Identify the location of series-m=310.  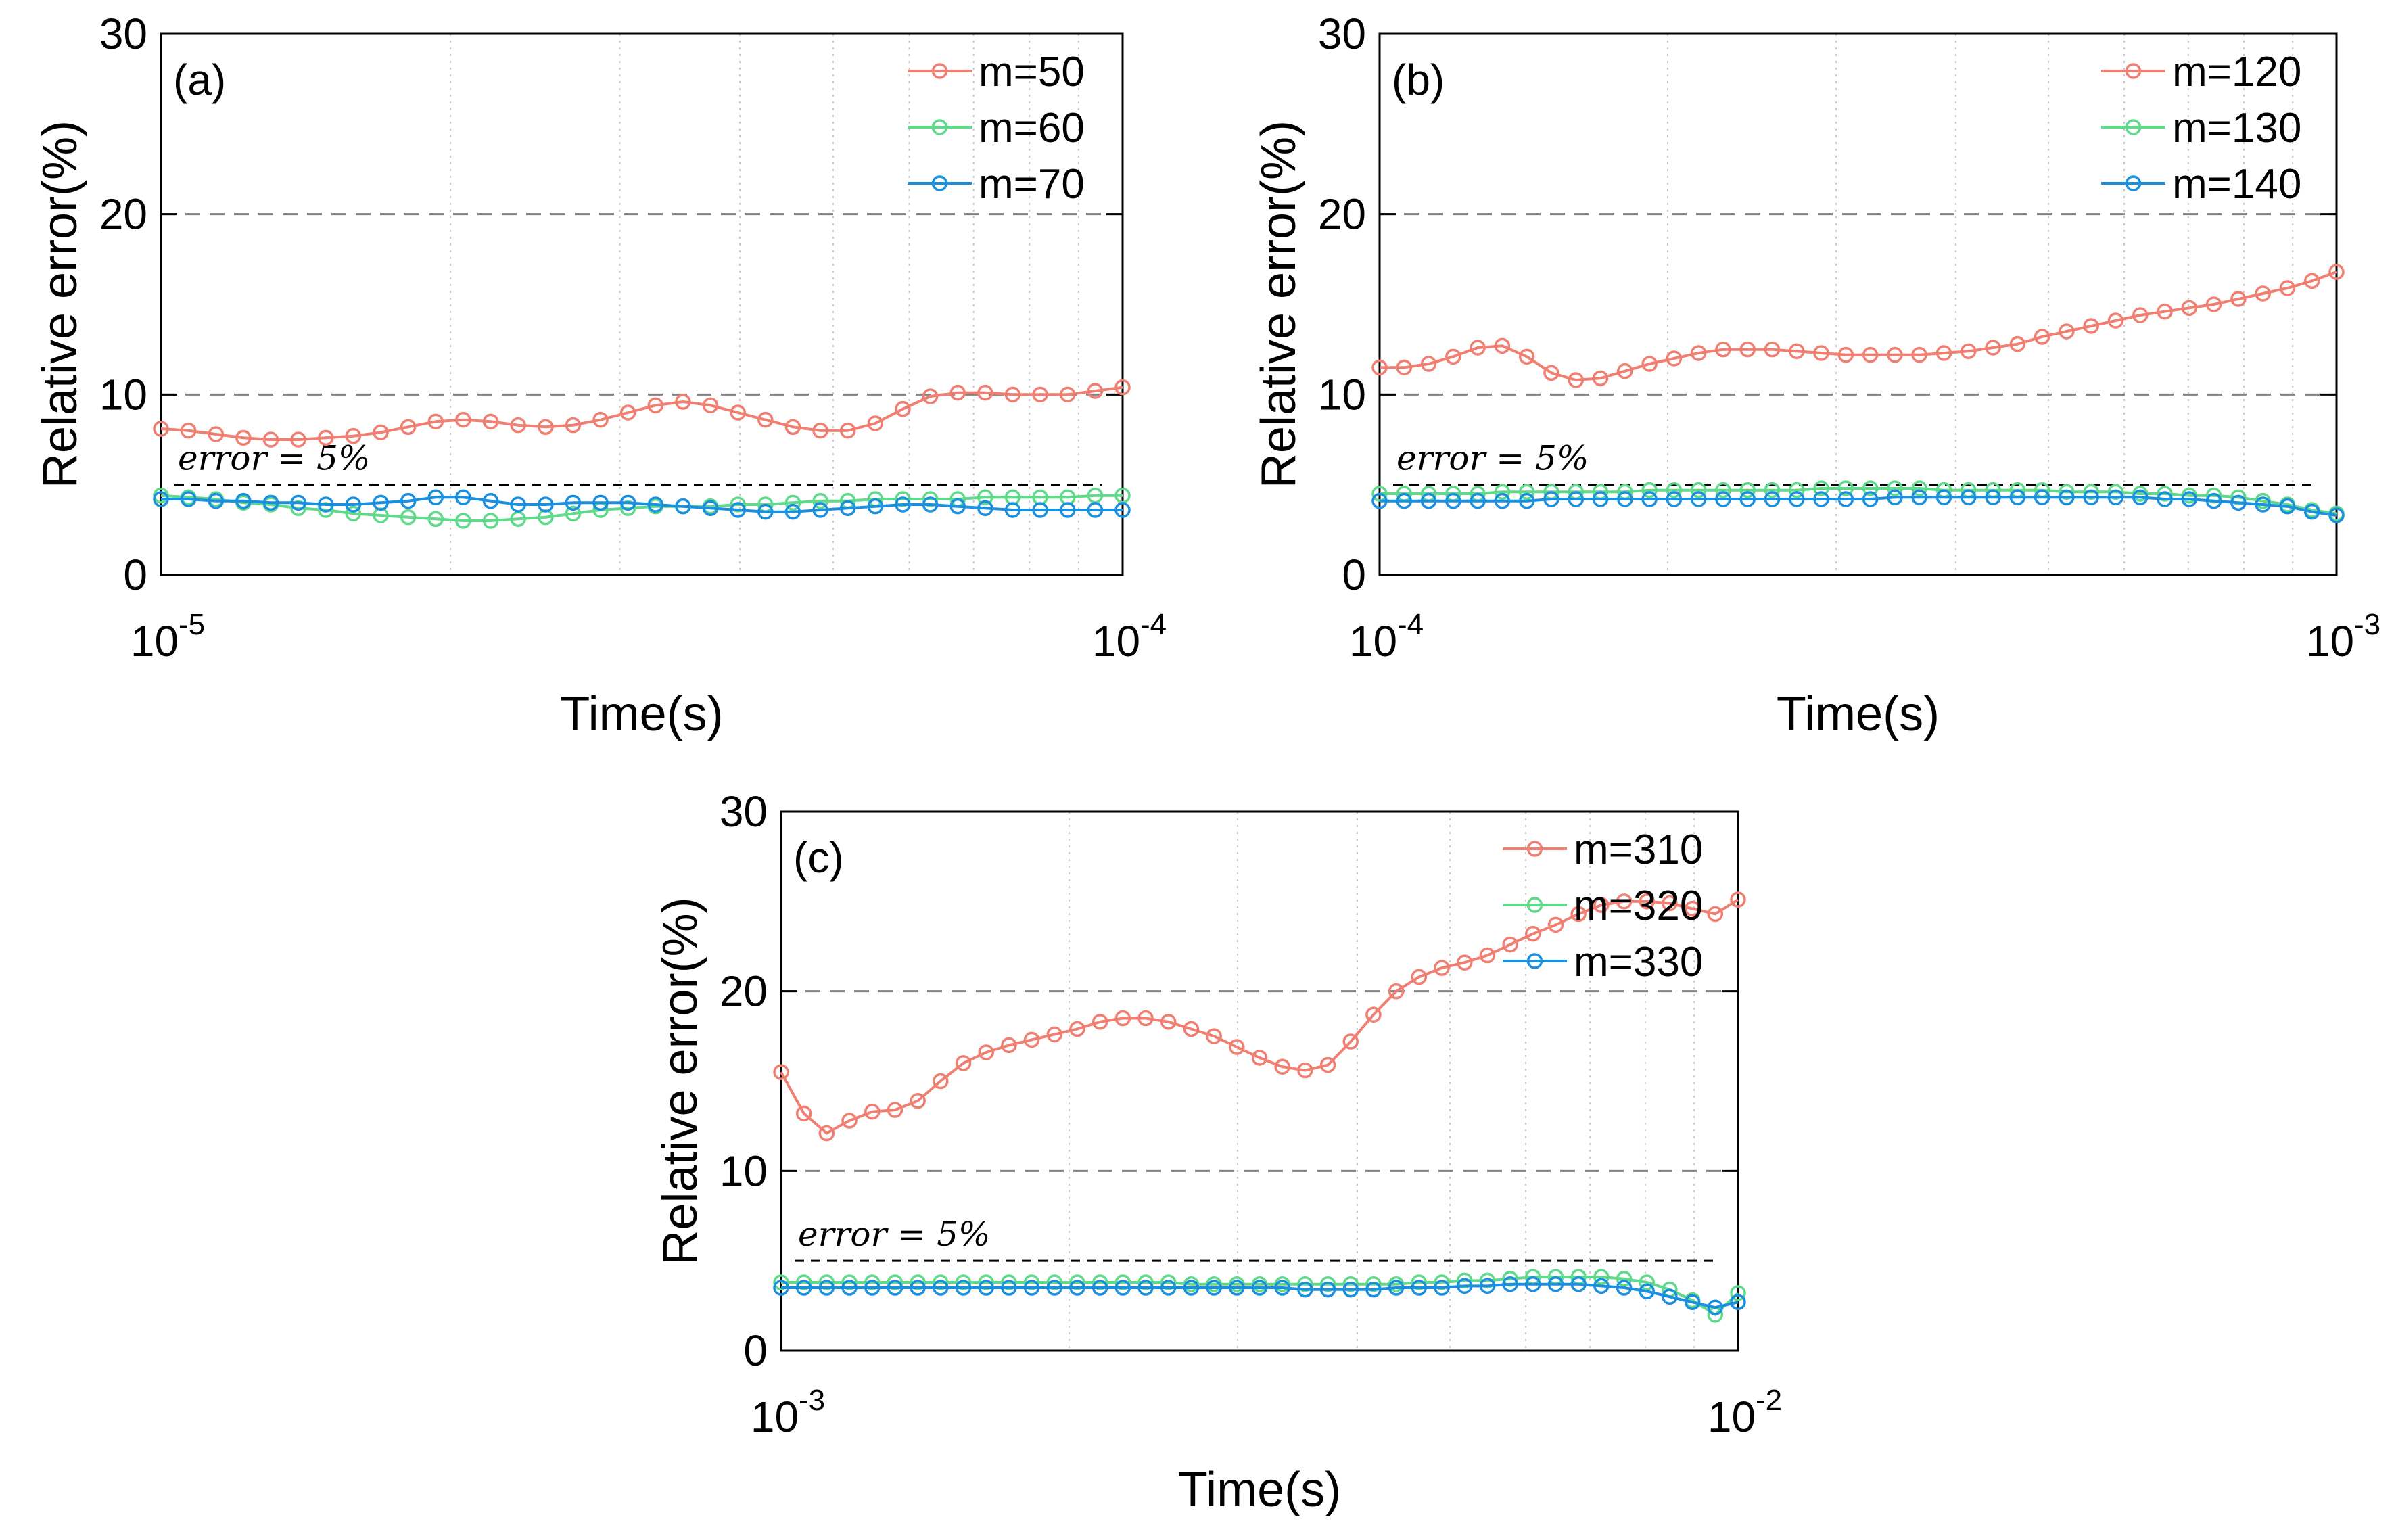
(1259, 1016).